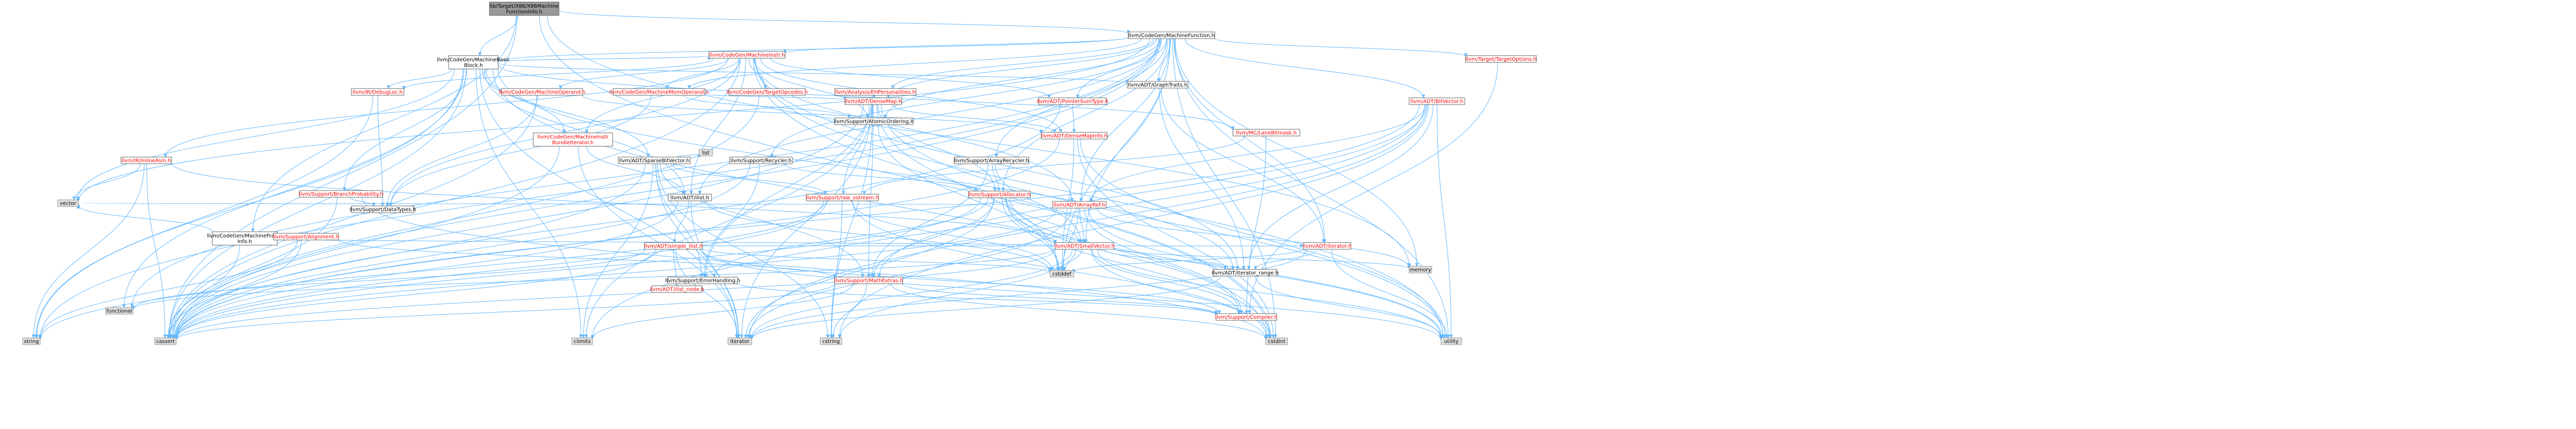  I want to click on node-label-recycler-0: llvm/Support/Recycler.h, so click(761, 161).